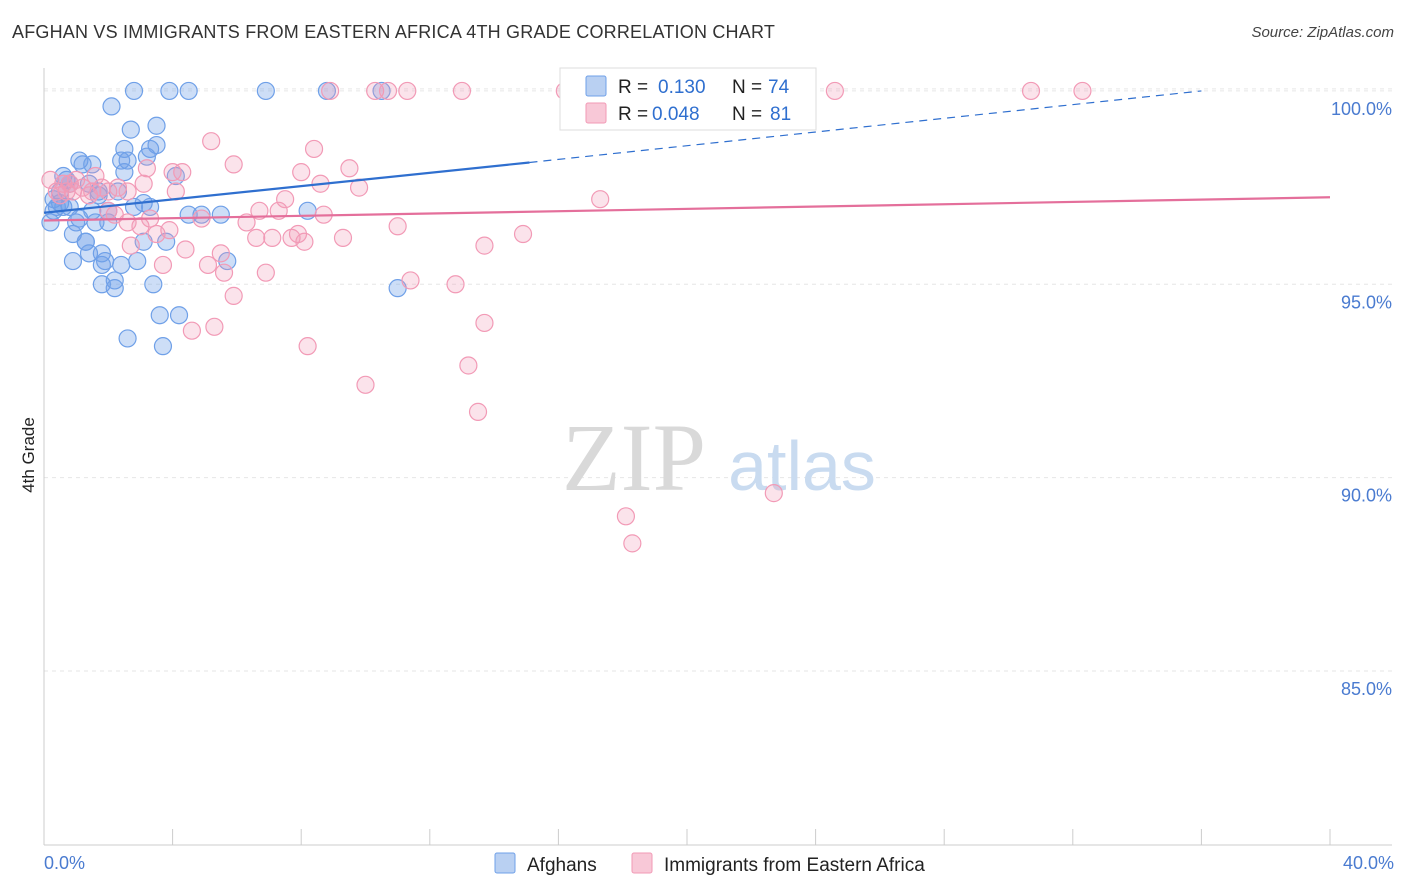 The height and width of the screenshot is (892, 1406). Describe the element at coordinates (676, 114) in the screenshot. I see `legend-r-value-2: 0.048` at that location.